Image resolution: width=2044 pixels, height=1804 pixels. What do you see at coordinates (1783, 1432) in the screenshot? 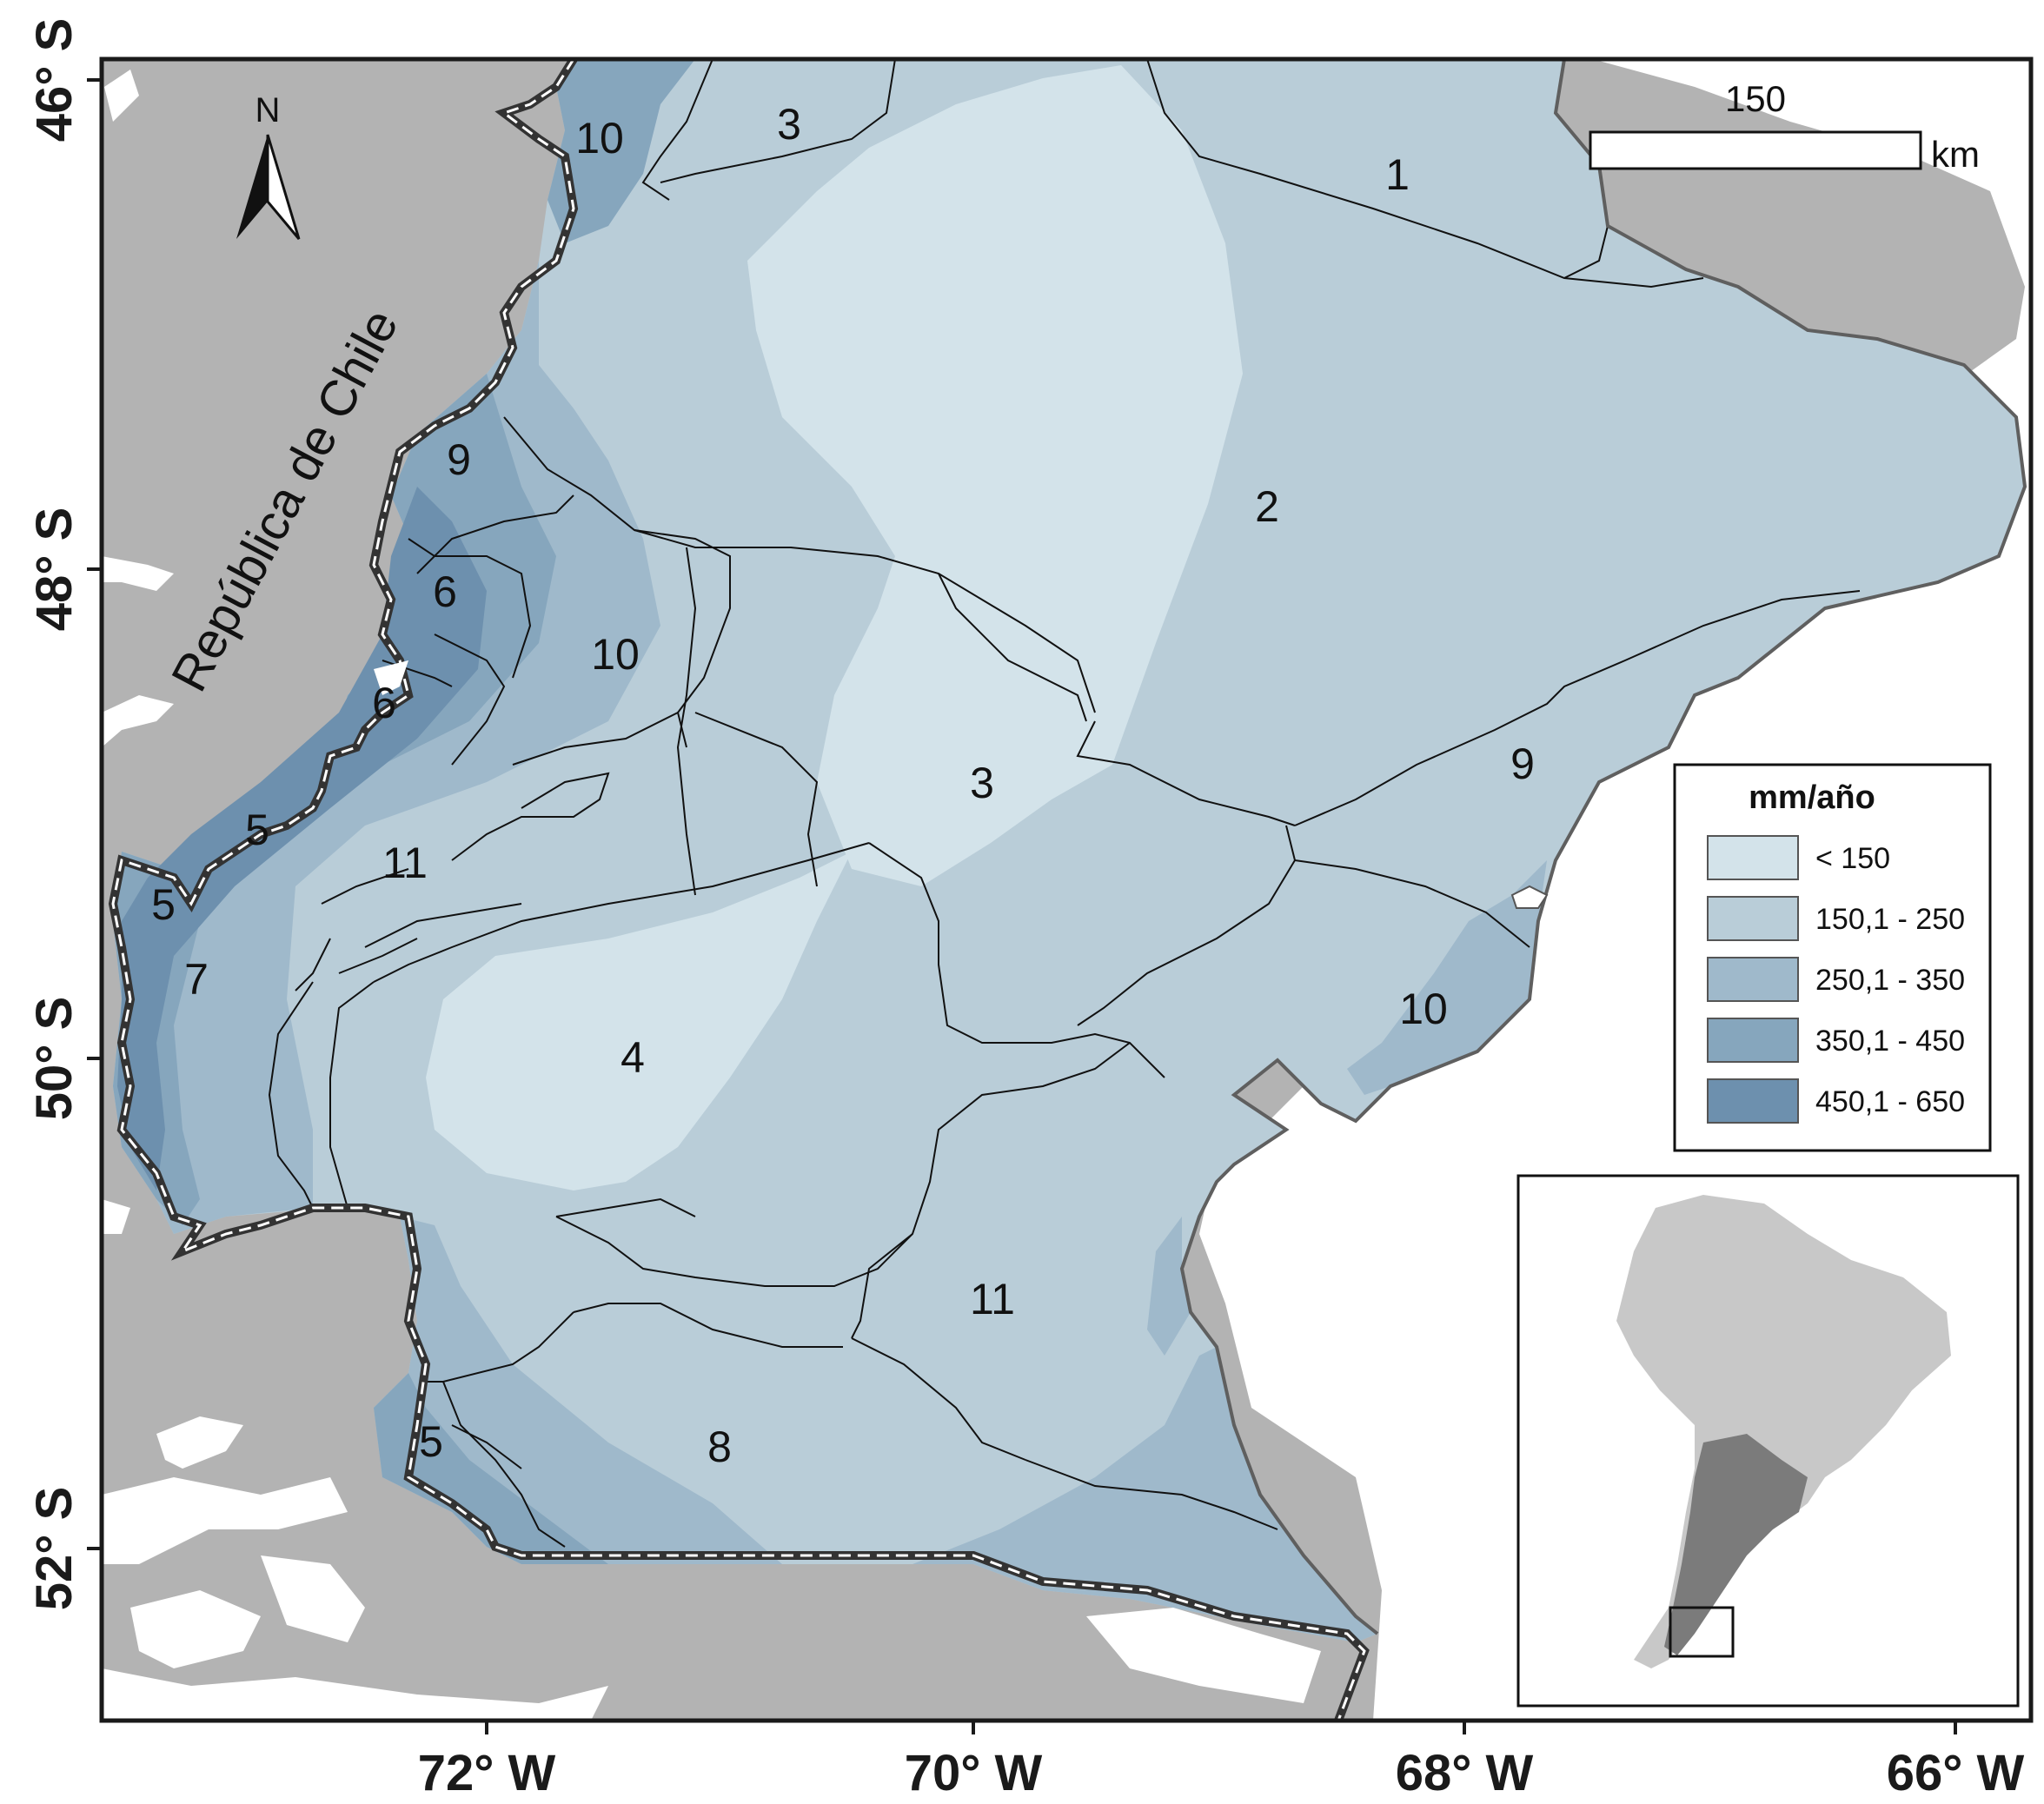
I see `south-america-locator-icon` at bounding box center [1783, 1432].